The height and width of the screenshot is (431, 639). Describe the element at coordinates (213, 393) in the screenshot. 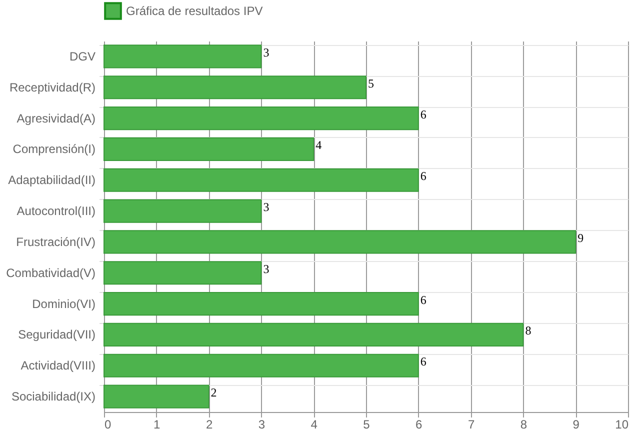

I see `data-label: 2` at that location.